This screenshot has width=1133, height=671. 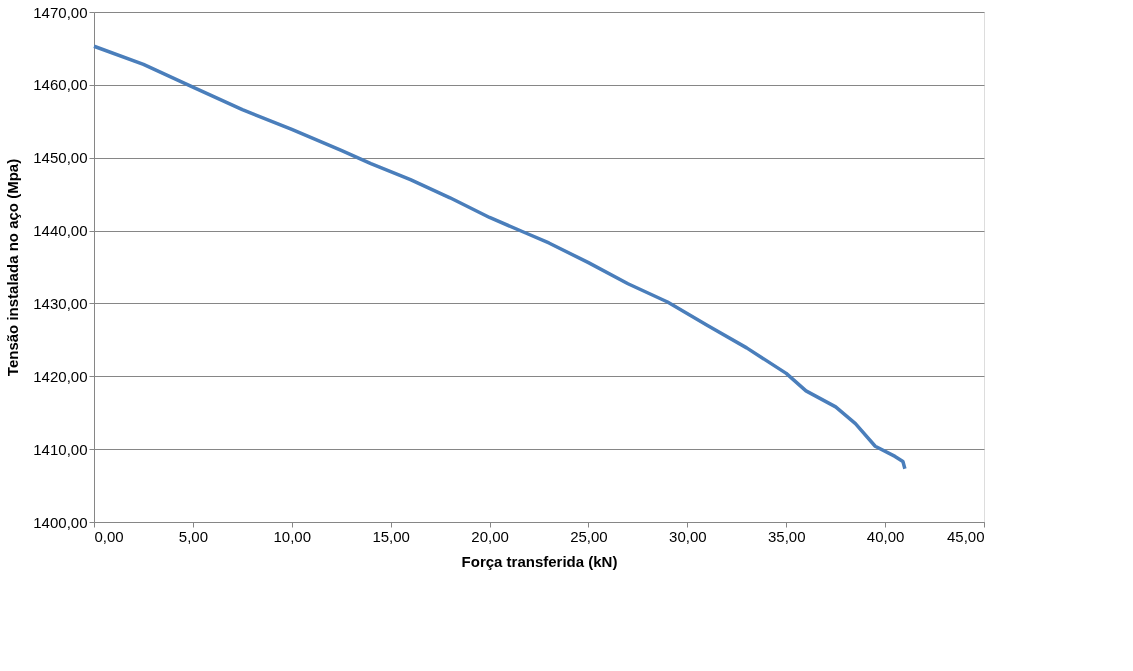 What do you see at coordinates (60, 12) in the screenshot?
I see `y-tick-label: 1470,00` at bounding box center [60, 12].